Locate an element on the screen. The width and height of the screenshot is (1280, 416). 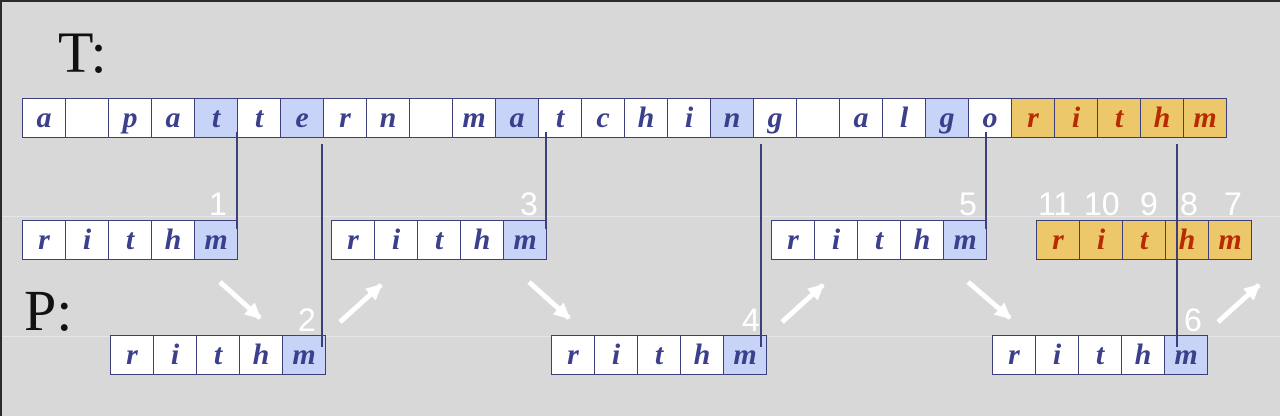
text-cell-13: c is located at coordinates (603, 118).